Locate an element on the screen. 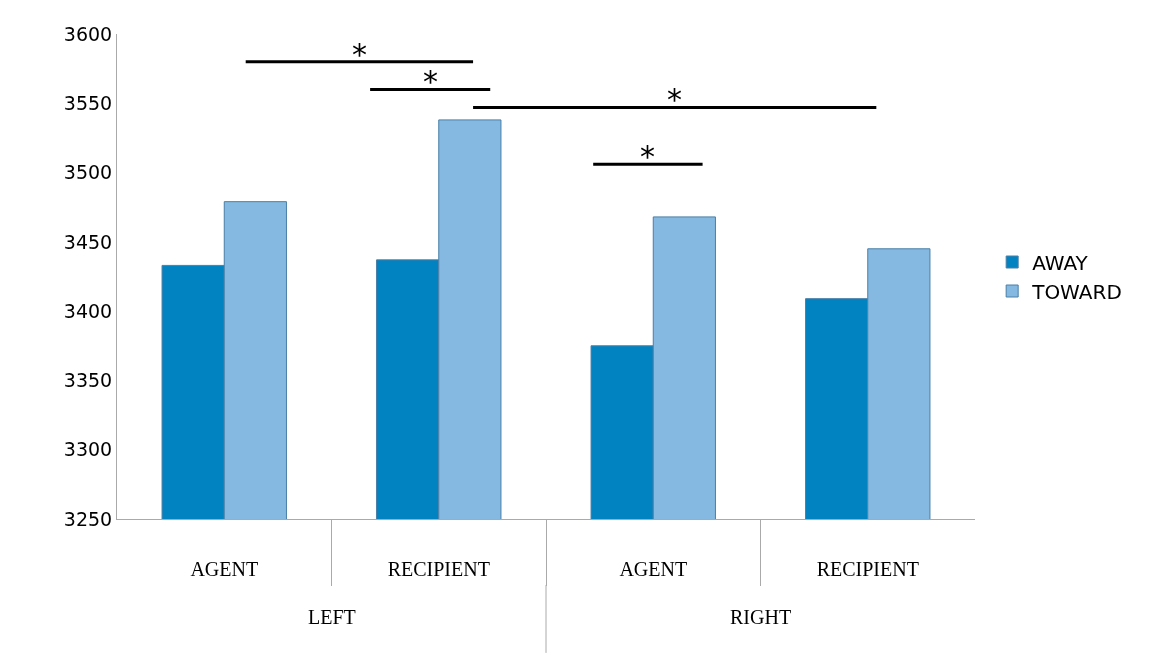 This screenshot has height=653, width=1167. y-tick-label: 3450 is located at coordinates (88, 241).